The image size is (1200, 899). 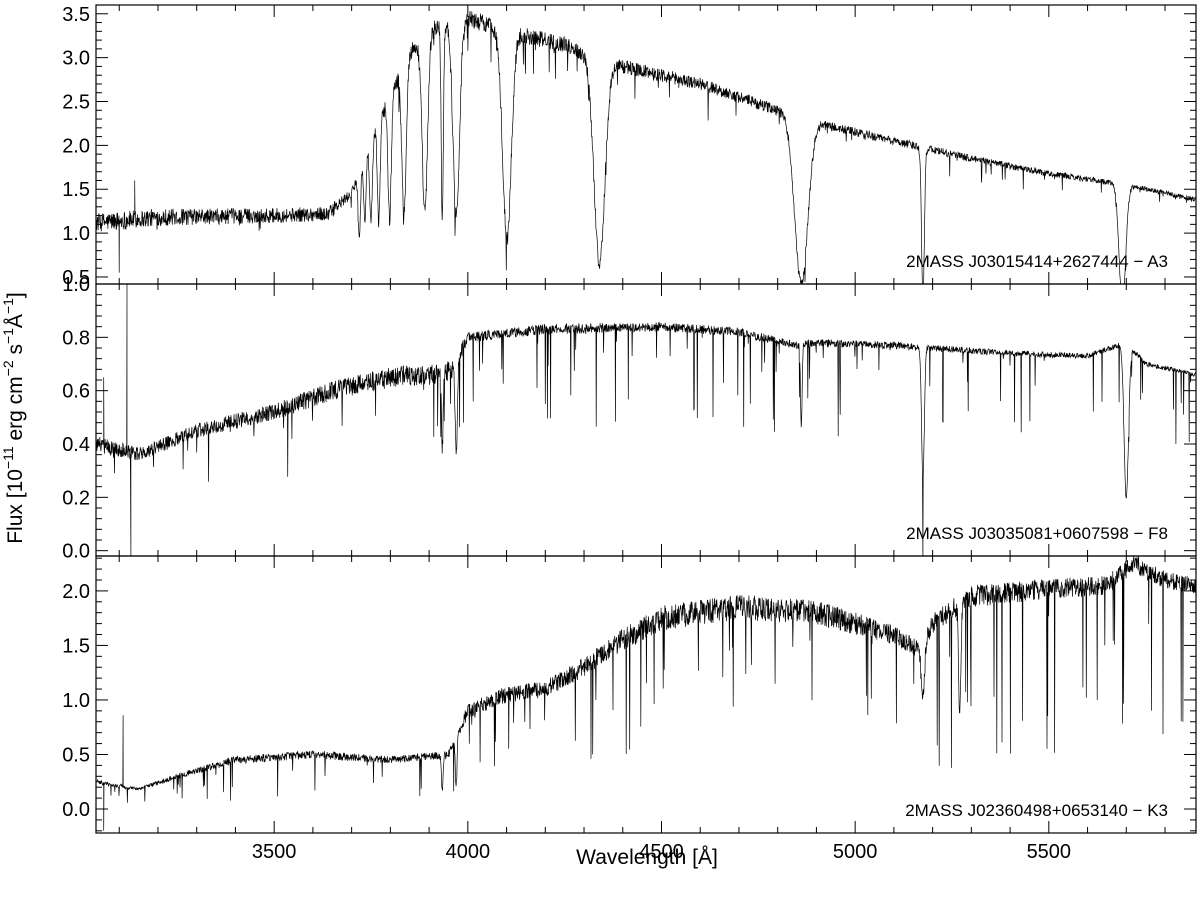 I want to click on y-tick-label: 0.4, so click(x=76, y=445).